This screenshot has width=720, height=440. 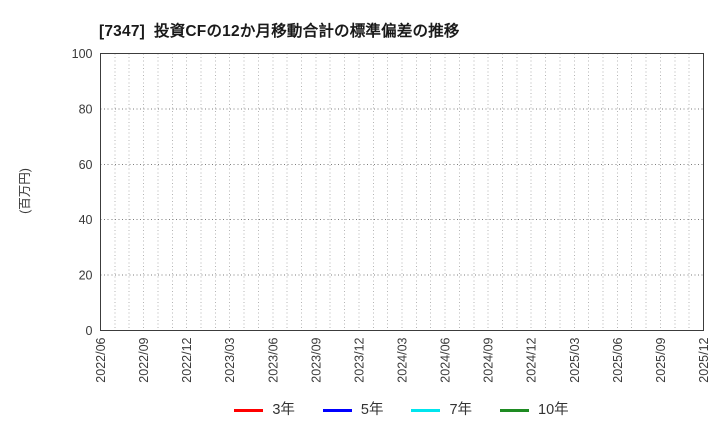 What do you see at coordinates (316, 359) in the screenshot?
I see `x-tick-label: 2023/09` at bounding box center [316, 359].